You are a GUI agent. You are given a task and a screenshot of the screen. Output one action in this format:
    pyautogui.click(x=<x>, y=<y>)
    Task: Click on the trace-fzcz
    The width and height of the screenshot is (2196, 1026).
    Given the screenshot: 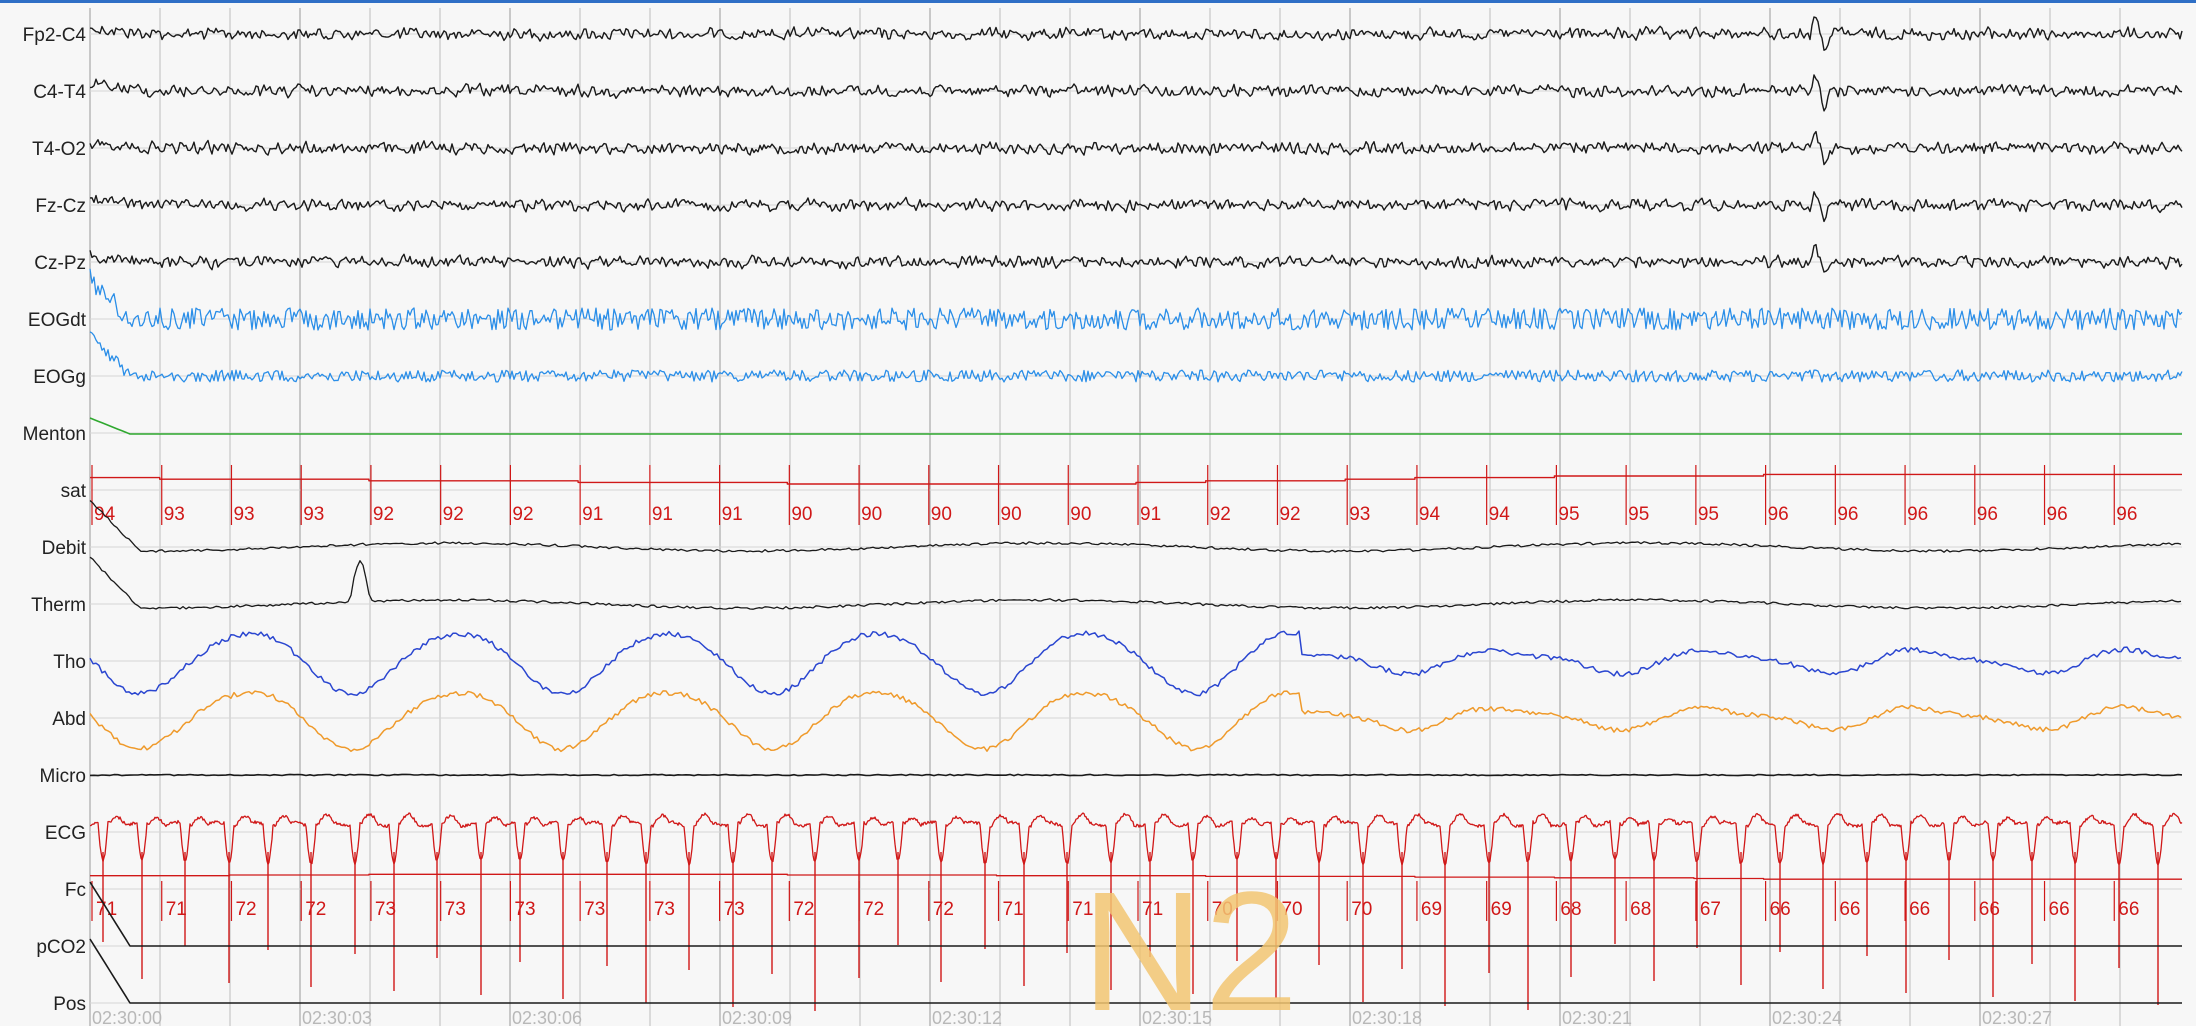 What is the action you would take?
    pyautogui.click(x=1136, y=207)
    